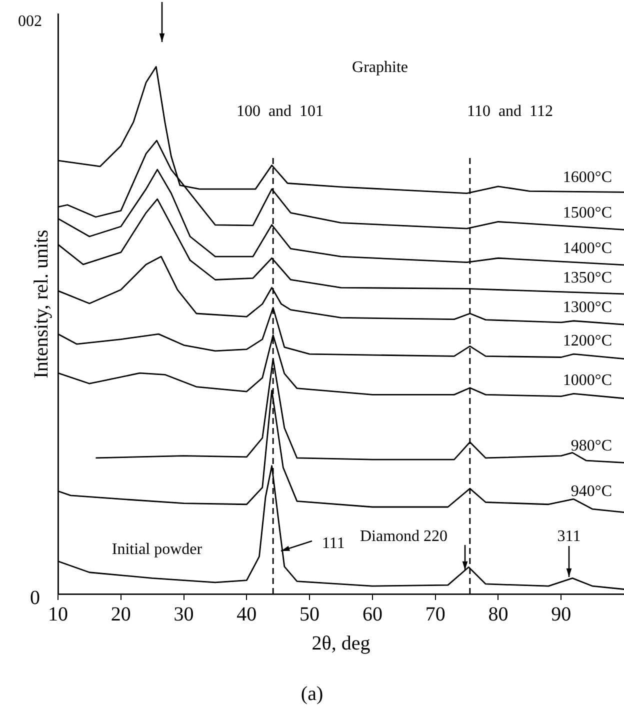 The image size is (624, 720). Describe the element at coordinates (184, 614) in the screenshot. I see `x-tick-label: 30` at that location.